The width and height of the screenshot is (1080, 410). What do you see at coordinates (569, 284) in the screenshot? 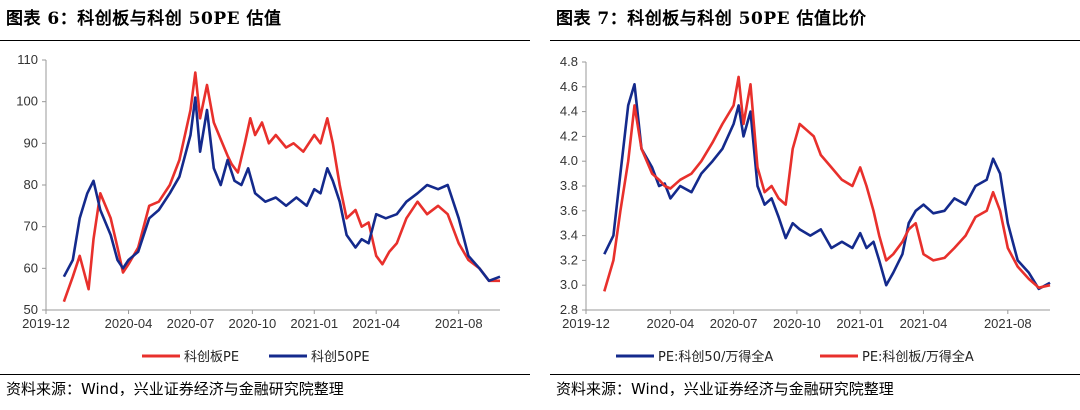
I see `y-tick-label: 3.0` at bounding box center [569, 284].